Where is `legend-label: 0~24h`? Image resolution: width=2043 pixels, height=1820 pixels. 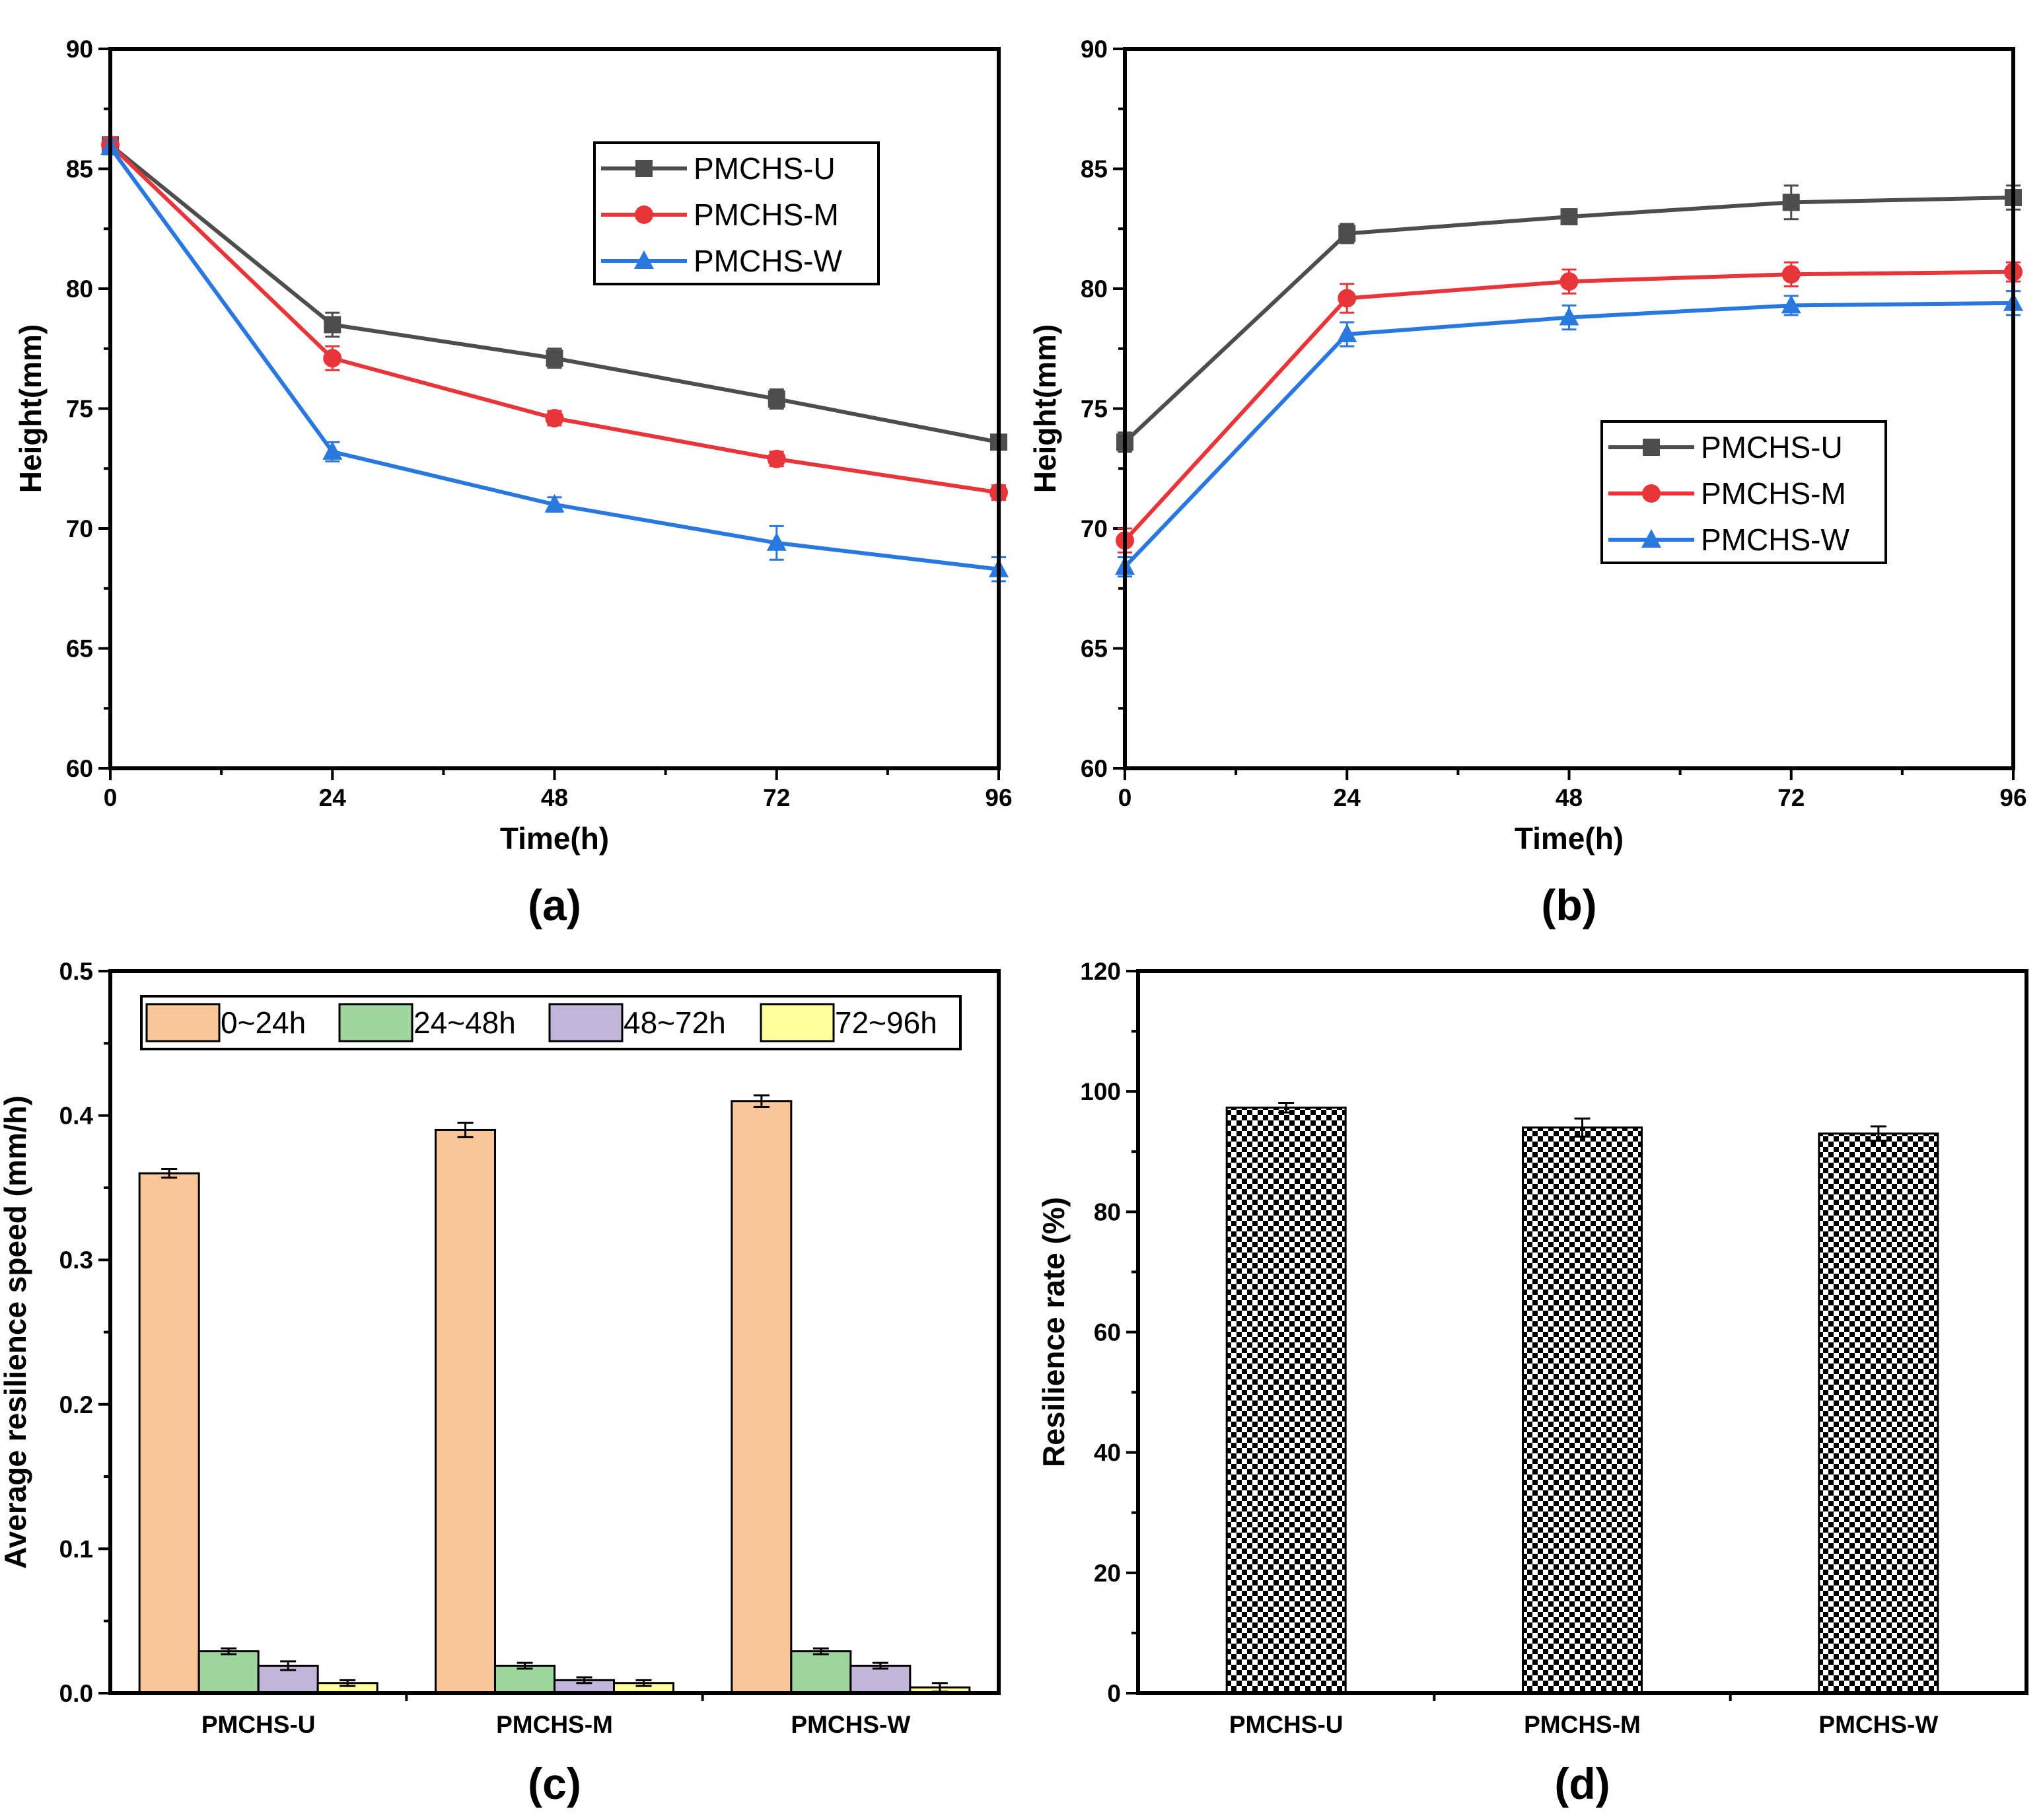
legend-label: 0~24h is located at coordinates (263, 1022).